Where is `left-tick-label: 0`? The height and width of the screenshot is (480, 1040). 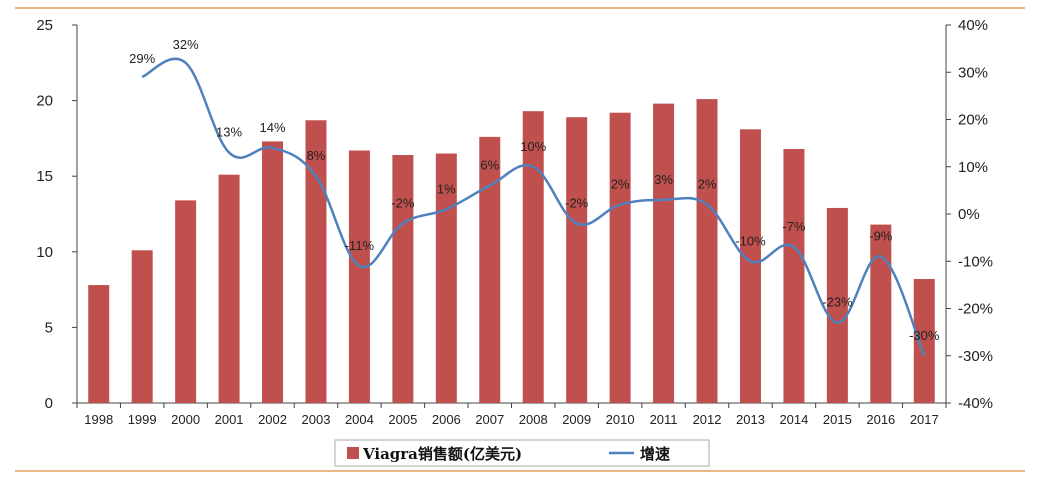
left-tick-label: 0 is located at coordinates (49, 403).